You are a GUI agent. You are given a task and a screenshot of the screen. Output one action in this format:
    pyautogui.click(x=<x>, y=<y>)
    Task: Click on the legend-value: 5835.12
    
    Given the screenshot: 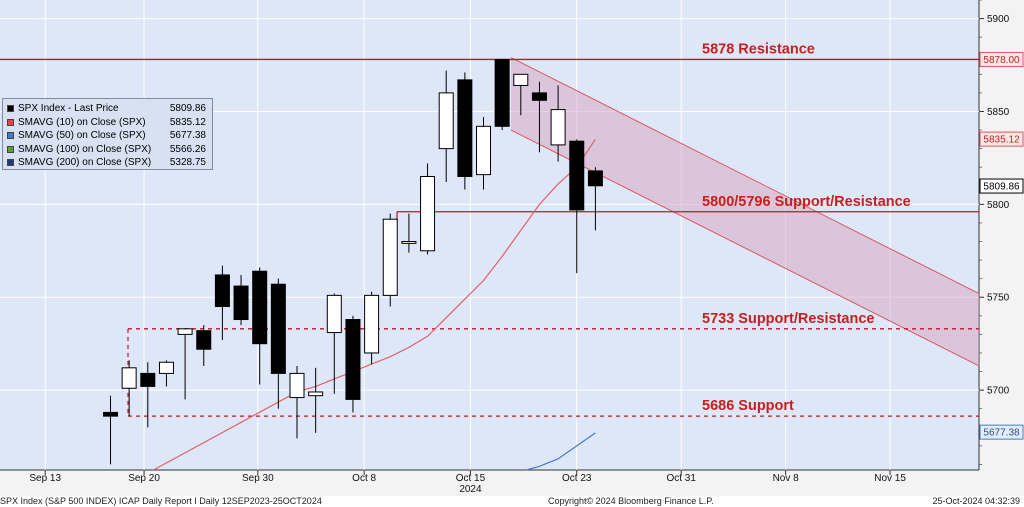 What is the action you would take?
    pyautogui.click(x=187, y=122)
    